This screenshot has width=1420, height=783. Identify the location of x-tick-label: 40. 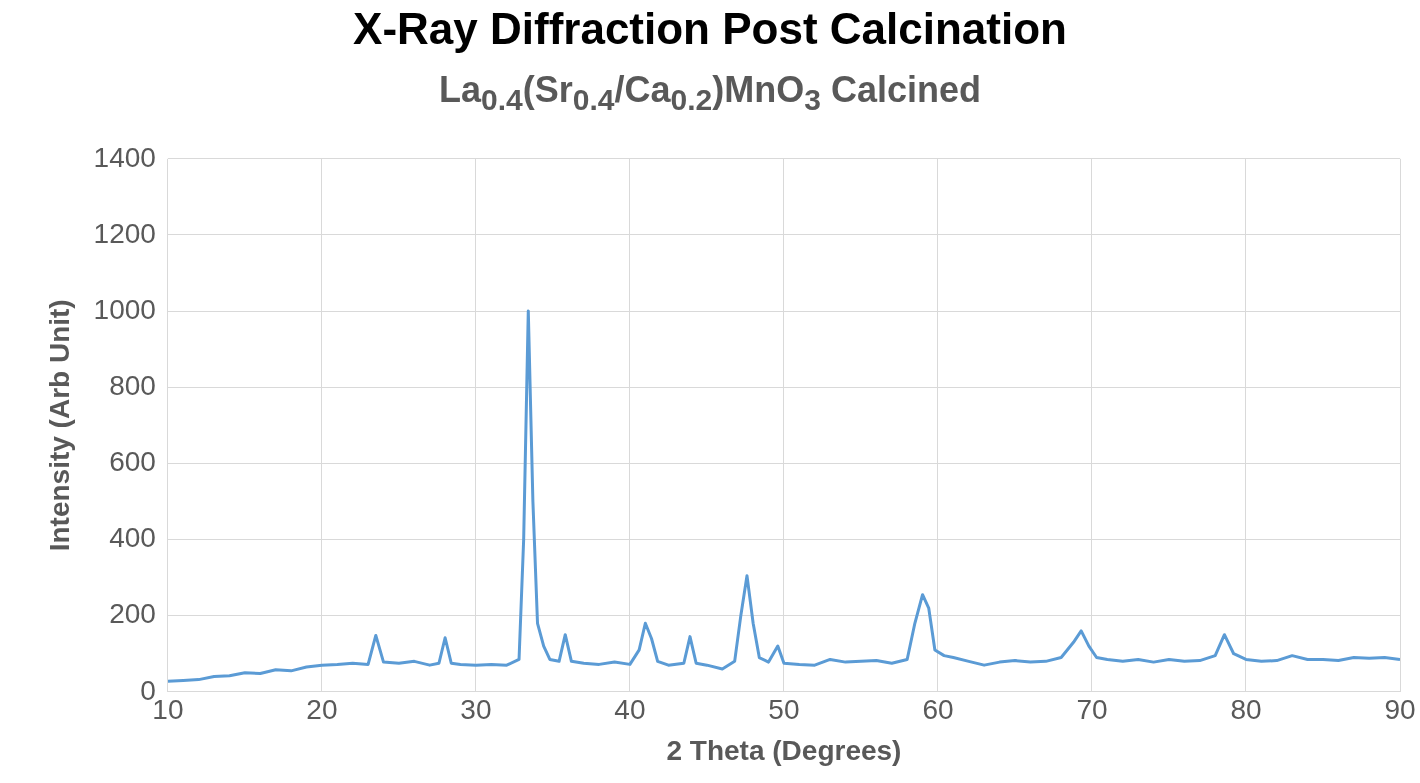
(630, 710).